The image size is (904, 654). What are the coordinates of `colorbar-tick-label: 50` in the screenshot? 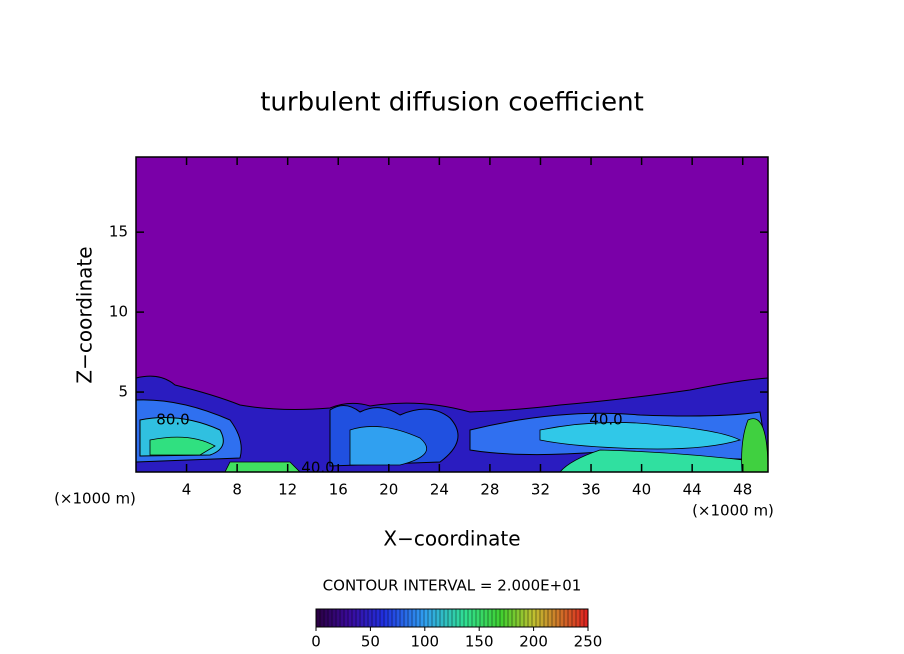 It's located at (370, 642).